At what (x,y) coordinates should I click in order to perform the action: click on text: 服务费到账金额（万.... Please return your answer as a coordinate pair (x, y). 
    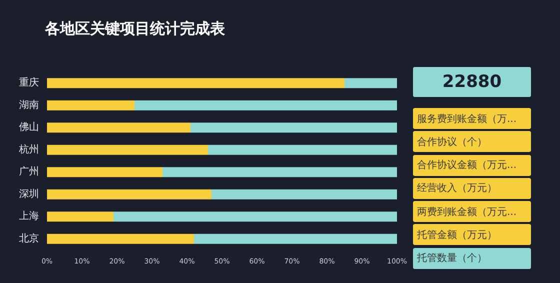
    Looking at the image, I should click on (467, 119).